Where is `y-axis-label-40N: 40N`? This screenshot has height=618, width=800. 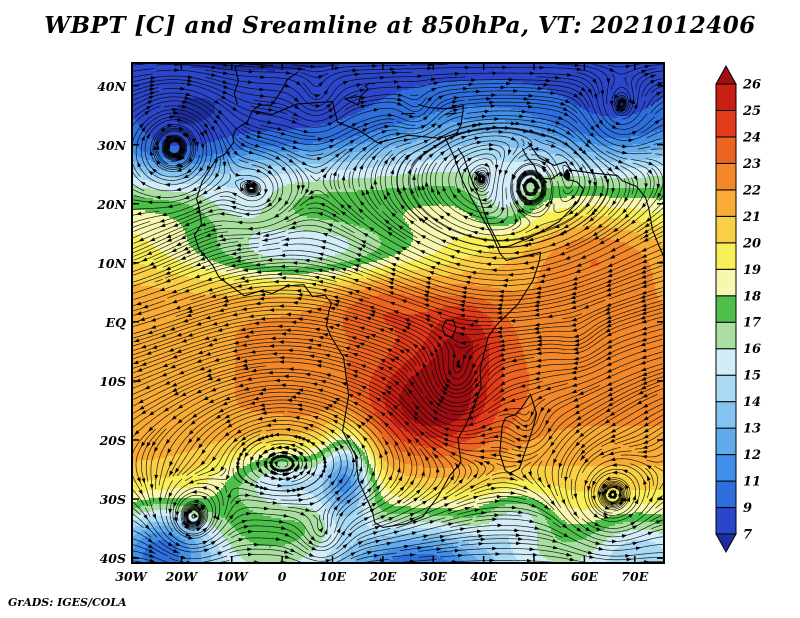 y-axis-label-40N: 40N is located at coordinates (111, 86).